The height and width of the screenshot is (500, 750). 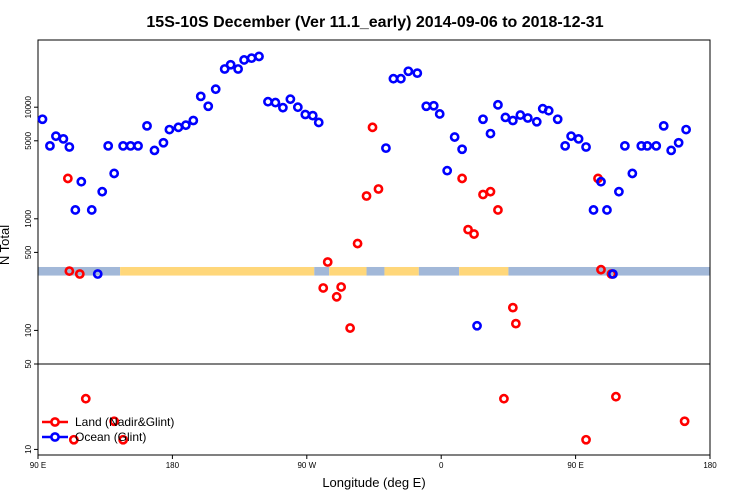 I want to click on legend-label: Ocean (Glint), so click(x=110, y=437).